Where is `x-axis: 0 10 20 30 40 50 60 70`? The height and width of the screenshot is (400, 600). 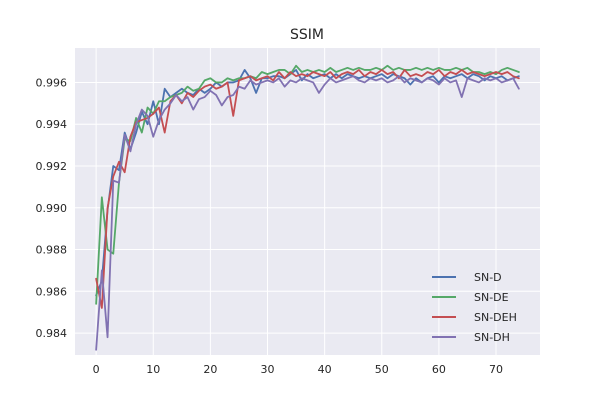
x-axis: 0 10 20 30 40 50 60 70 is located at coordinates (298, 369).